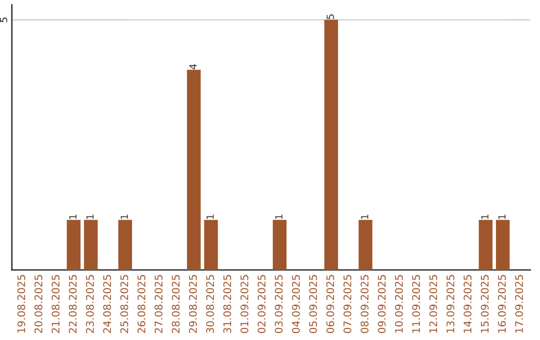 Image resolution: width=540 pixels, height=340 pixels. Describe the element at coordinates (416, 304) in the screenshot. I see `x-tick-label: 11.09.2025` at that location.